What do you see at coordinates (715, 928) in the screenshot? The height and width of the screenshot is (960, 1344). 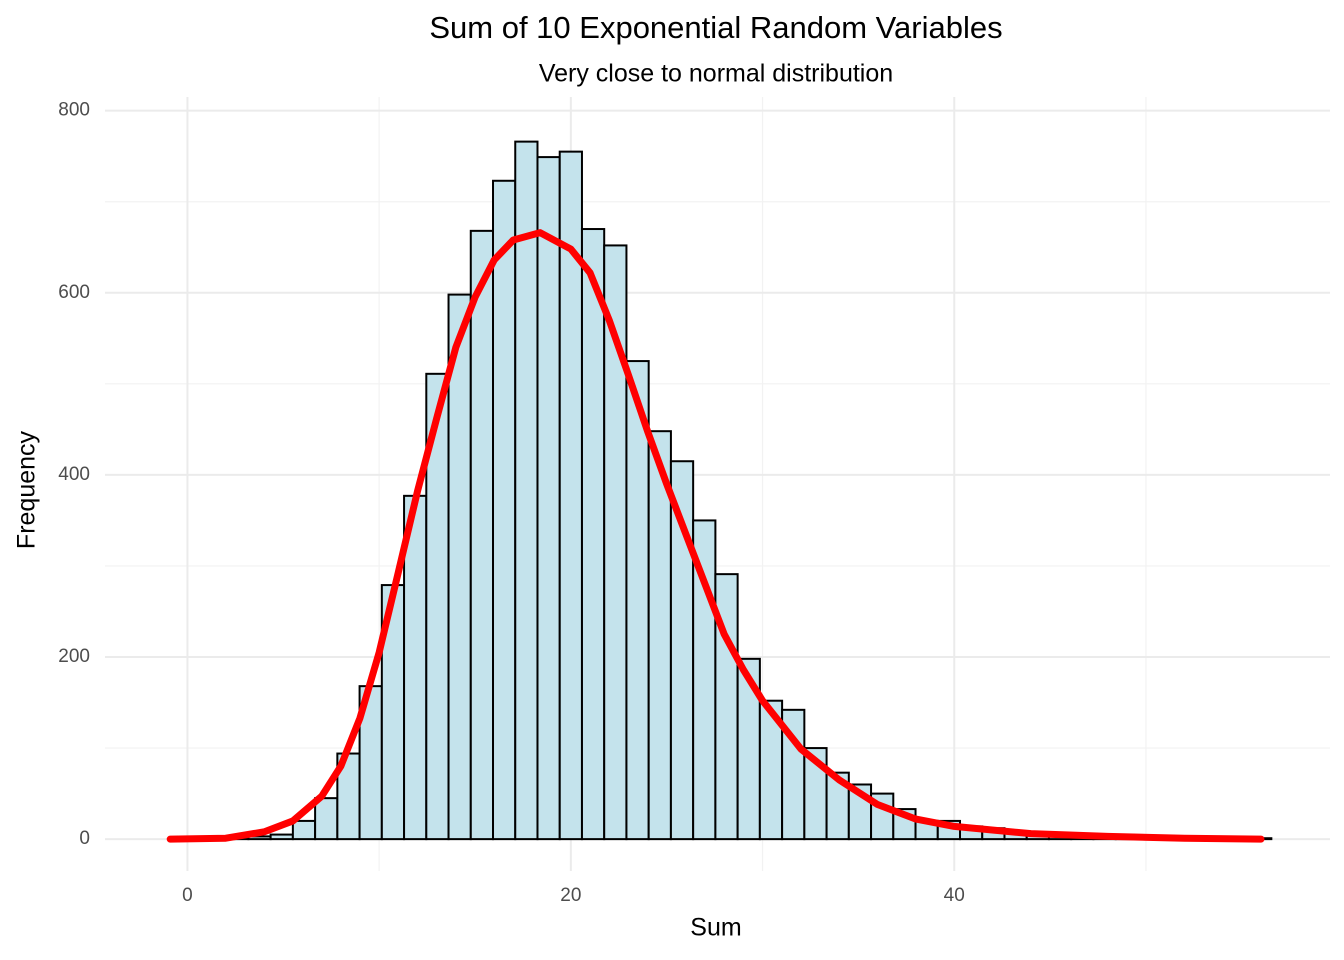 I see `x-axis-title: Sum` at bounding box center [715, 928].